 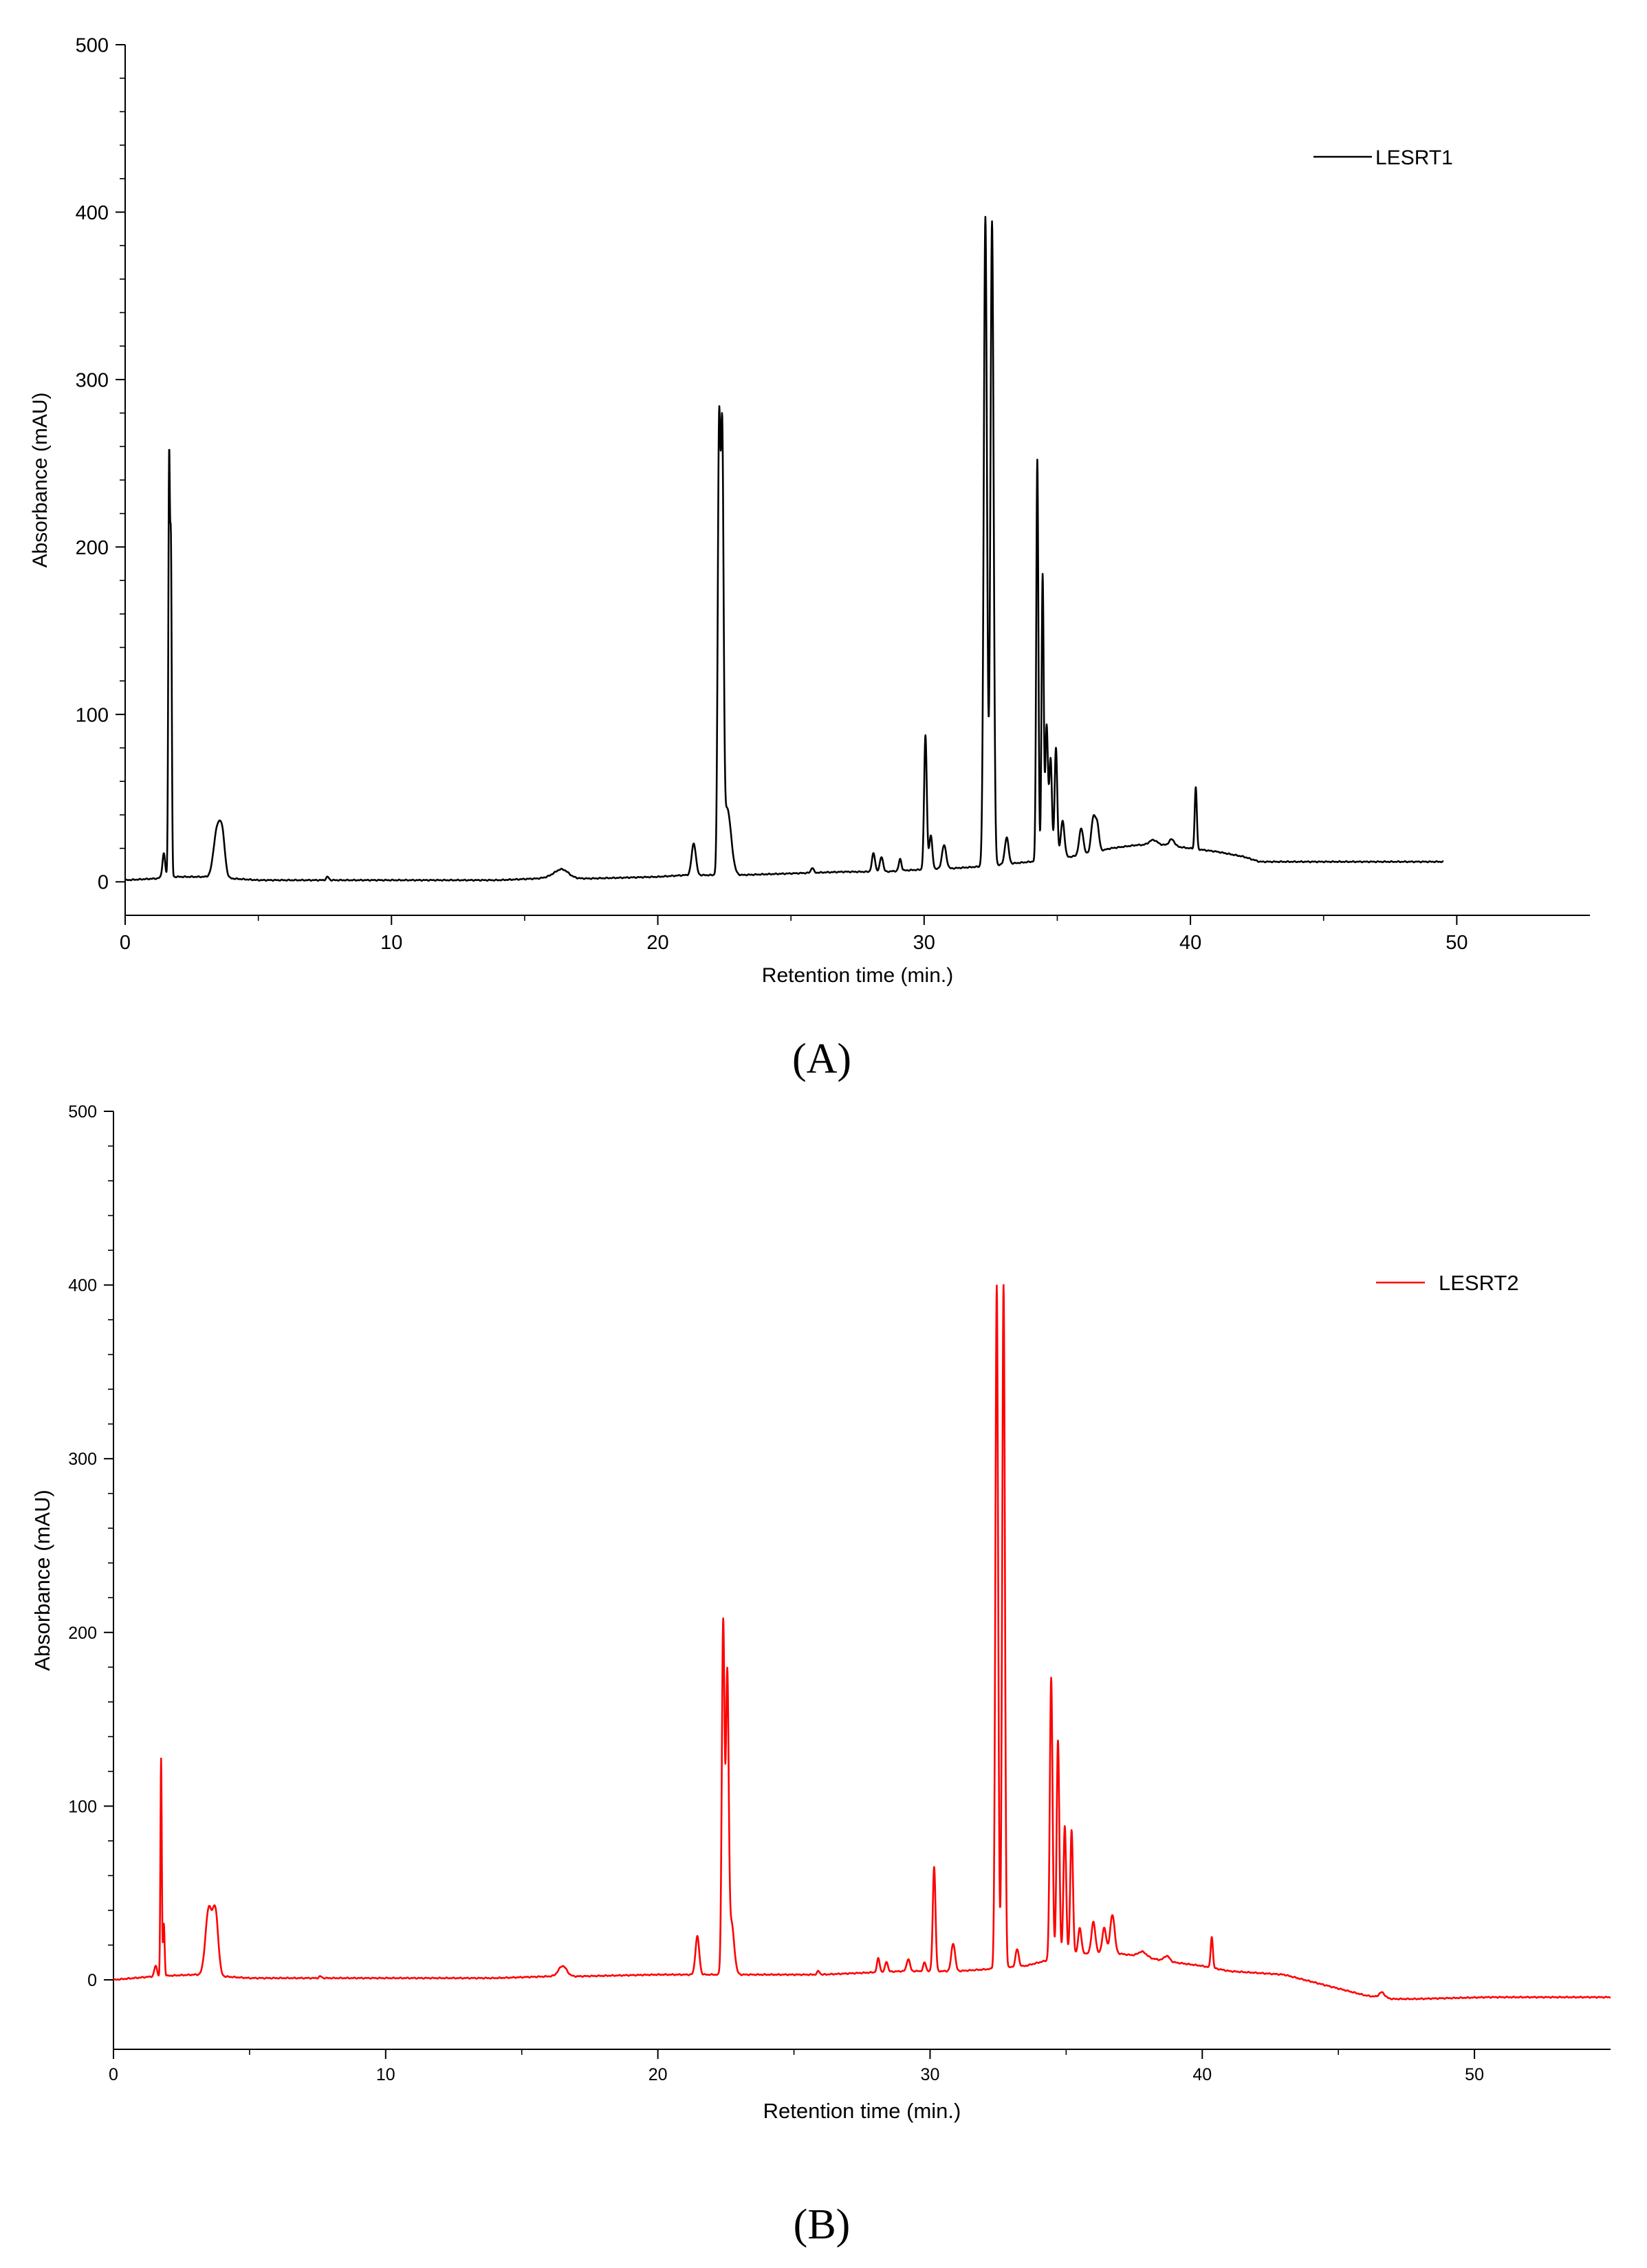 What do you see at coordinates (823, 2224) in the screenshot?
I see `panel-b-caption-label: (B)` at bounding box center [823, 2224].